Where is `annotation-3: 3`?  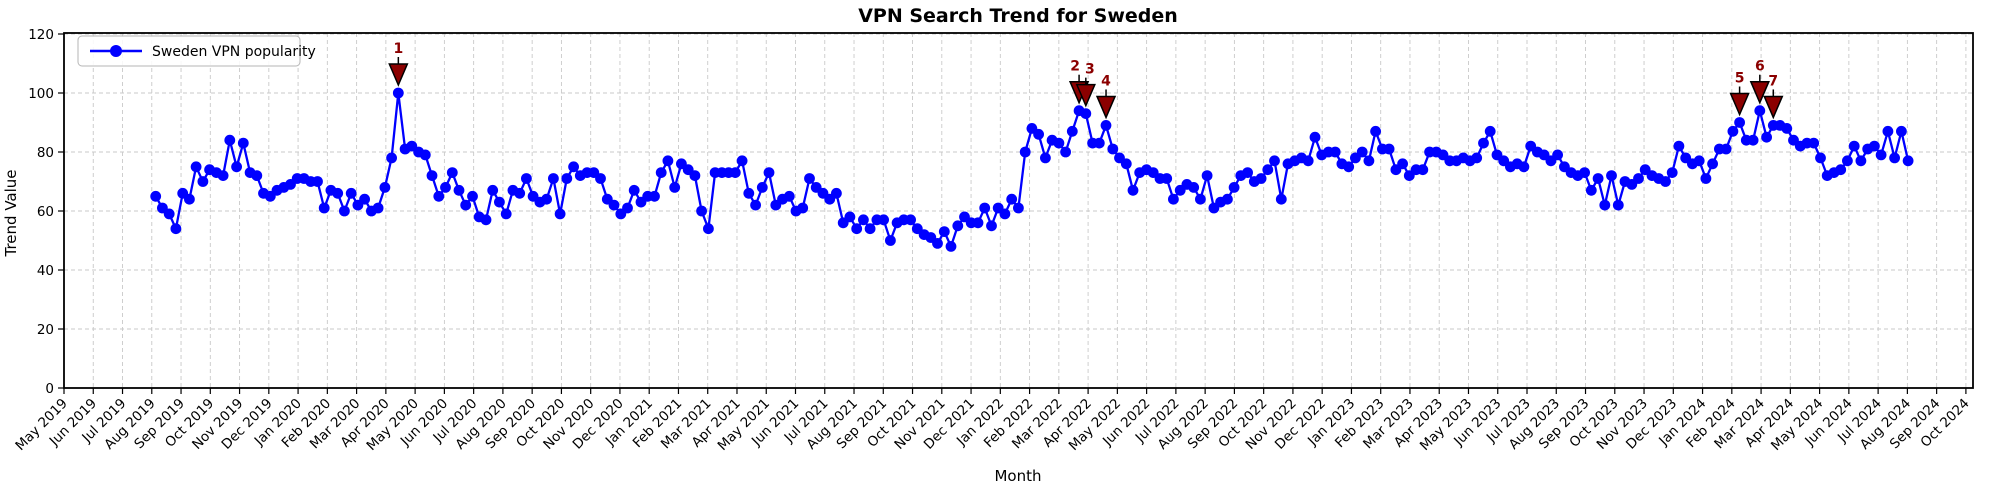
annotation-3: 3 is located at coordinates (1085, 85).